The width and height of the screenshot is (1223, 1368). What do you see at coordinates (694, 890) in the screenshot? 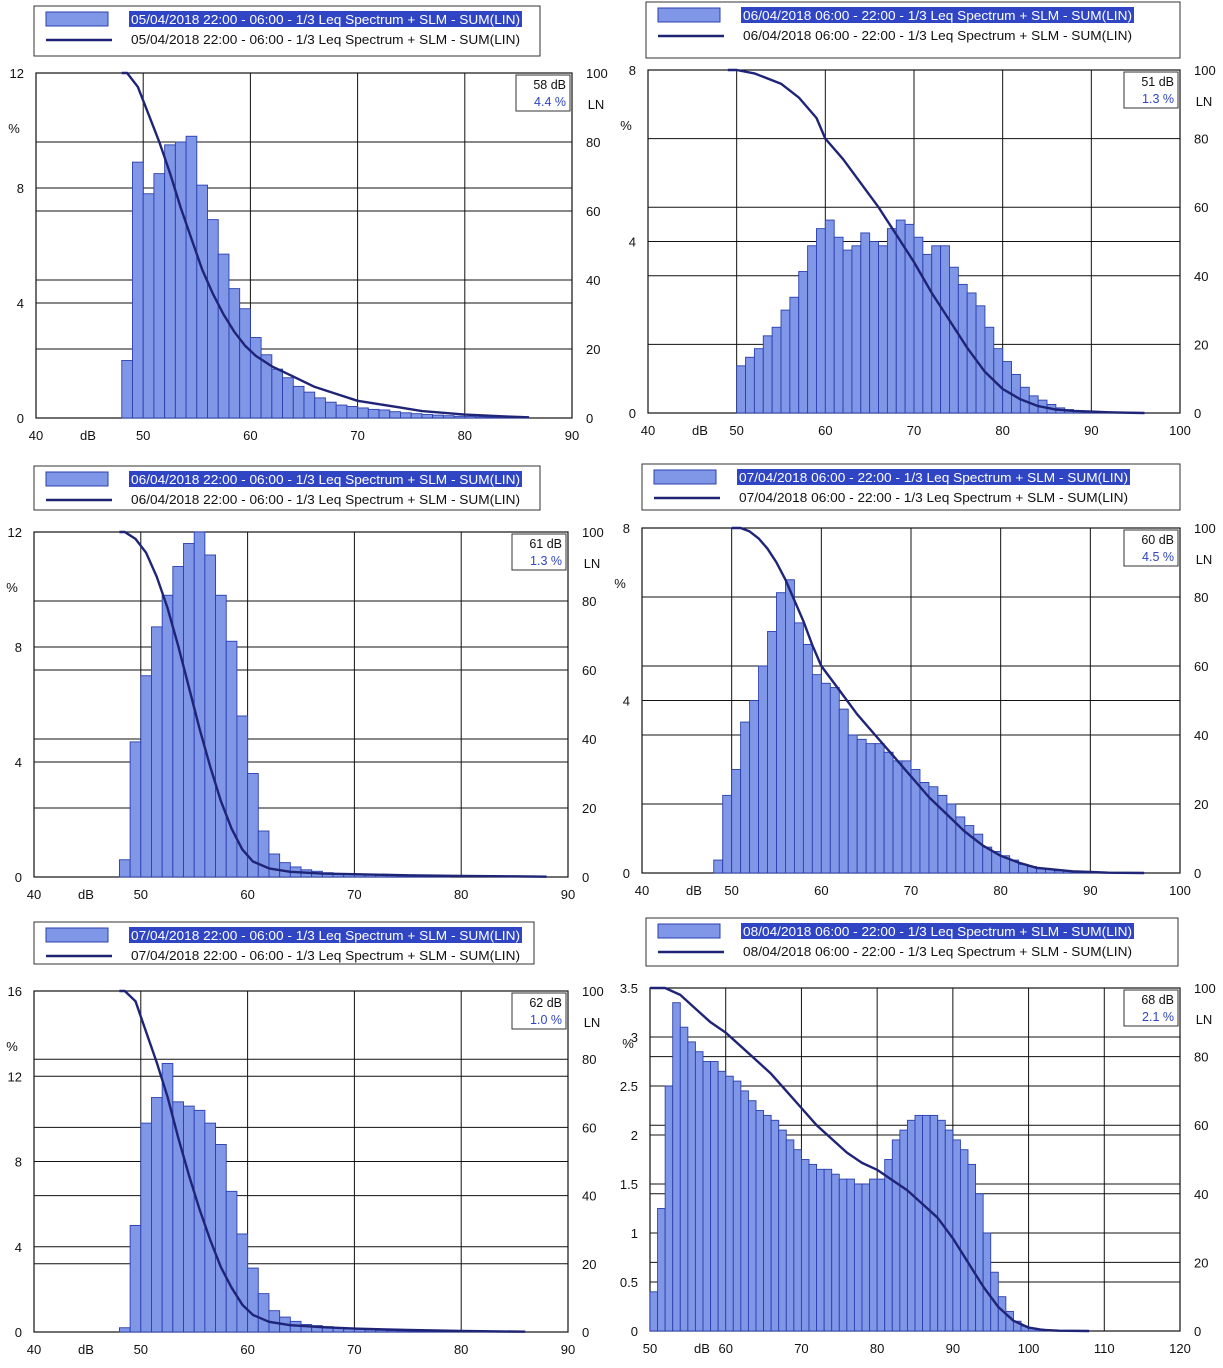
I see `x-axis-label-db: dB` at bounding box center [694, 890].